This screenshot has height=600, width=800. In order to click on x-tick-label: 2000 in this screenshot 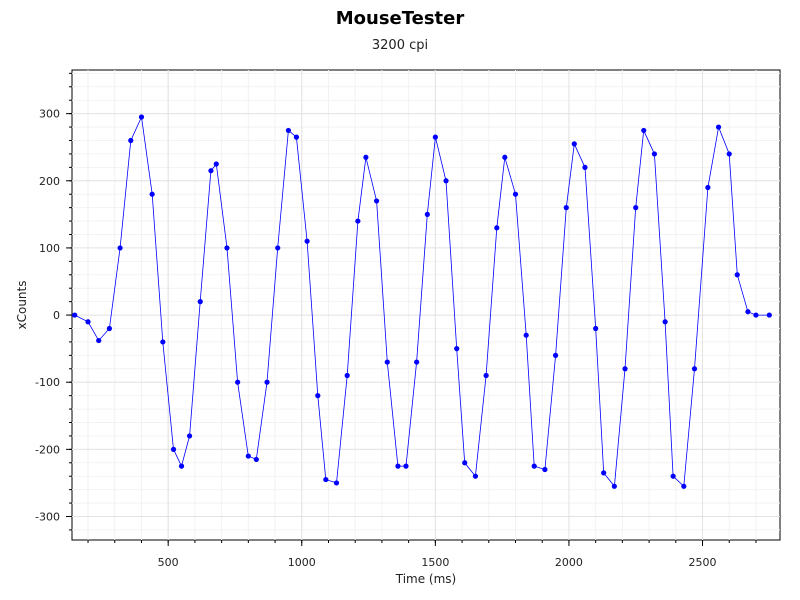, I will do `click(569, 562)`.